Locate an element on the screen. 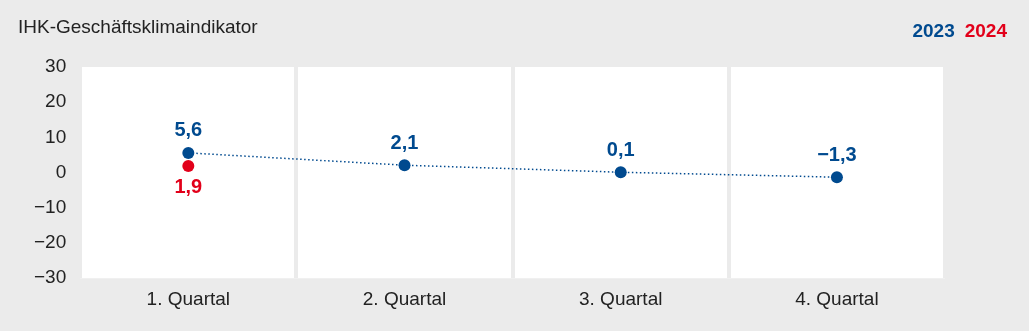  y-tick-label: 10 is located at coordinates (56, 136).